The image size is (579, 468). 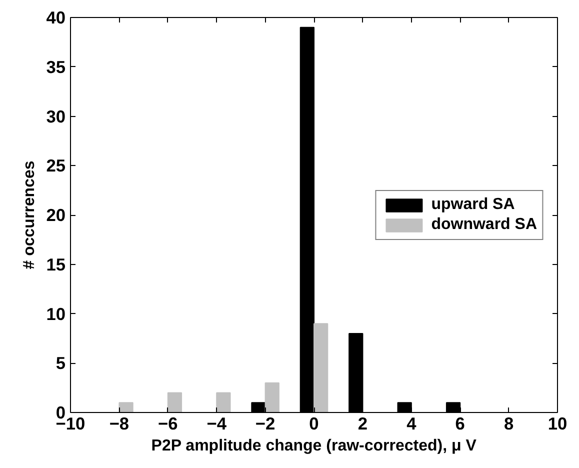 What do you see at coordinates (314, 424) in the screenshot?
I see `x-tick-label: 0` at bounding box center [314, 424].